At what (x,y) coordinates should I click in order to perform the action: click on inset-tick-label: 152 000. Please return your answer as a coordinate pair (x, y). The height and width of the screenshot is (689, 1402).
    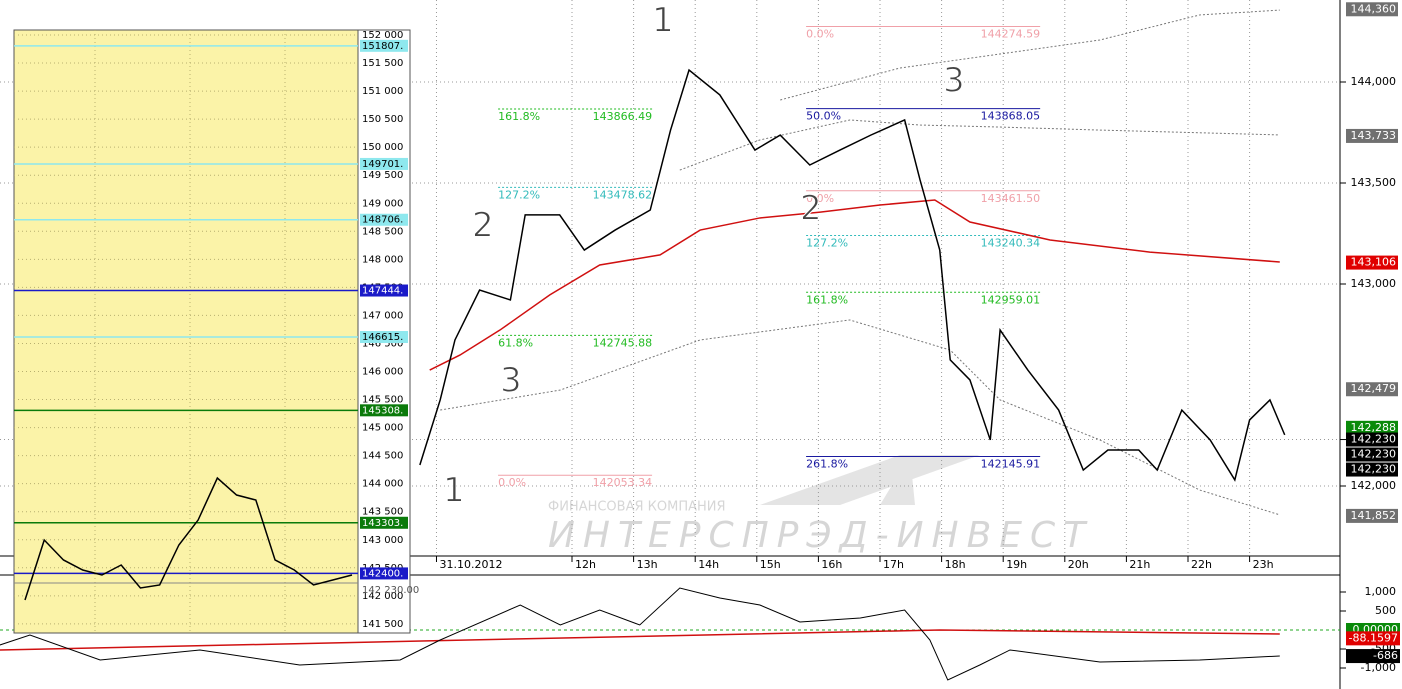
    Looking at the image, I should click on (382, 35).